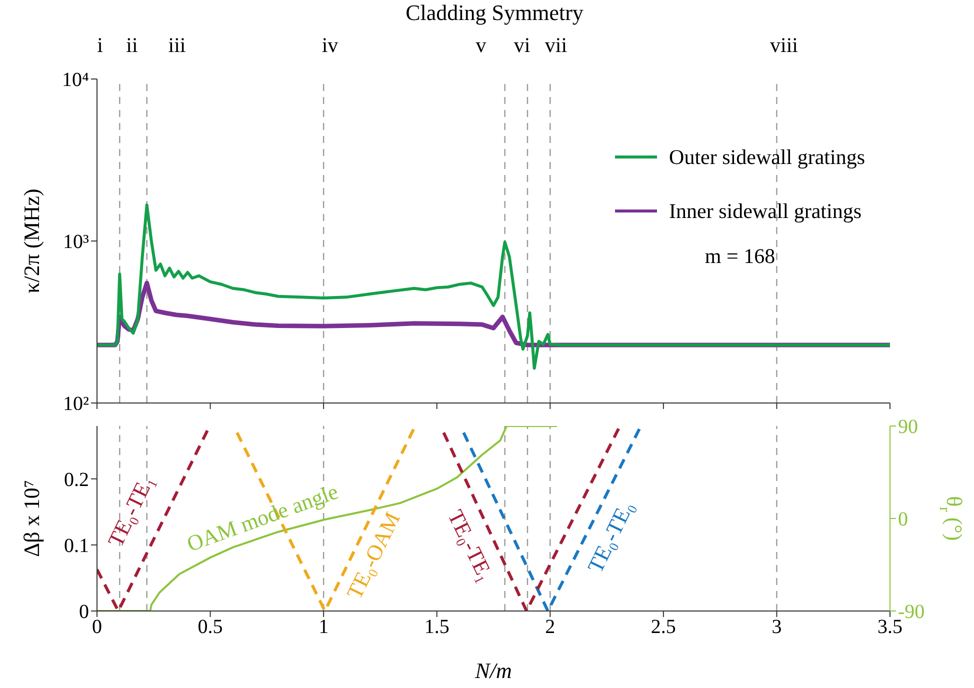  What do you see at coordinates (493, 670) in the screenshot?
I see `x-axis-title: N/m` at bounding box center [493, 670].